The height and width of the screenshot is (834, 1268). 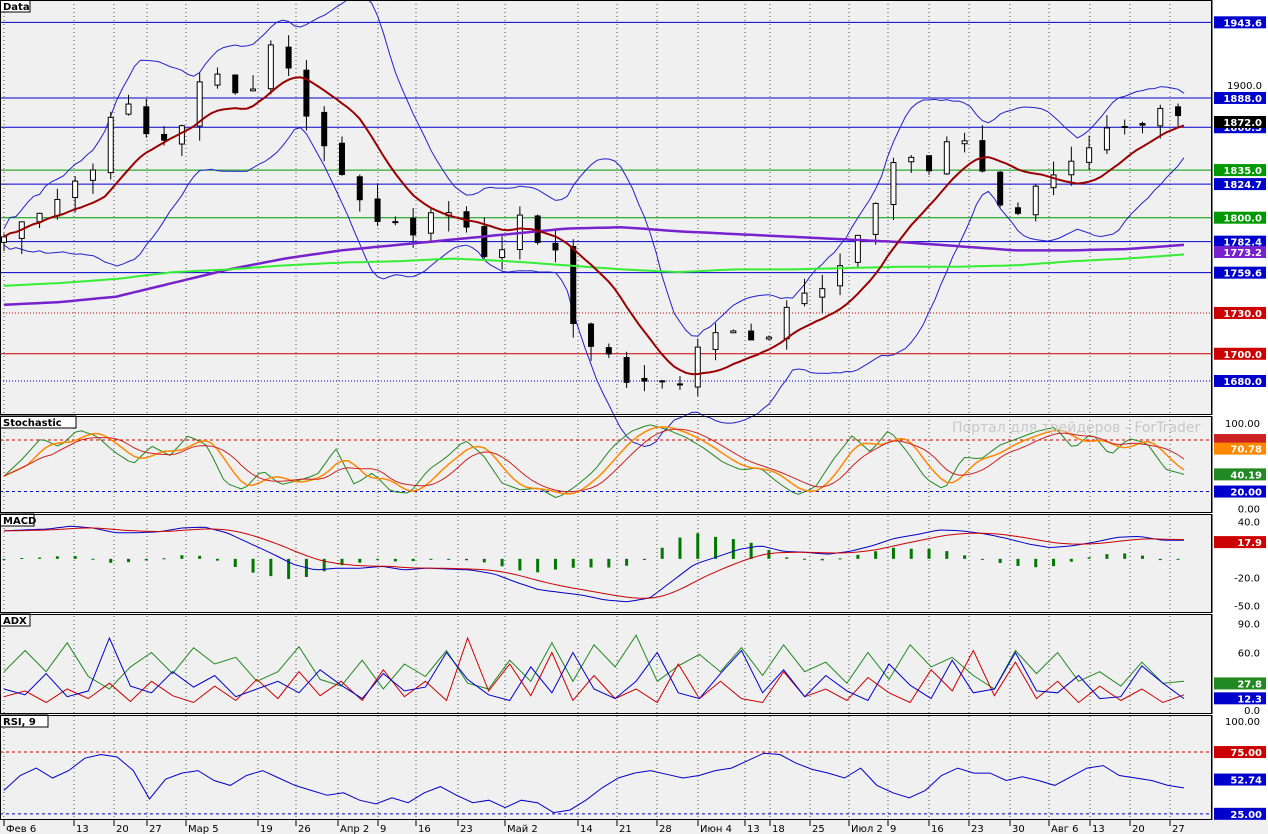 What do you see at coordinates (19, 722) in the screenshot?
I see `panel-title: RSI, 9` at bounding box center [19, 722].